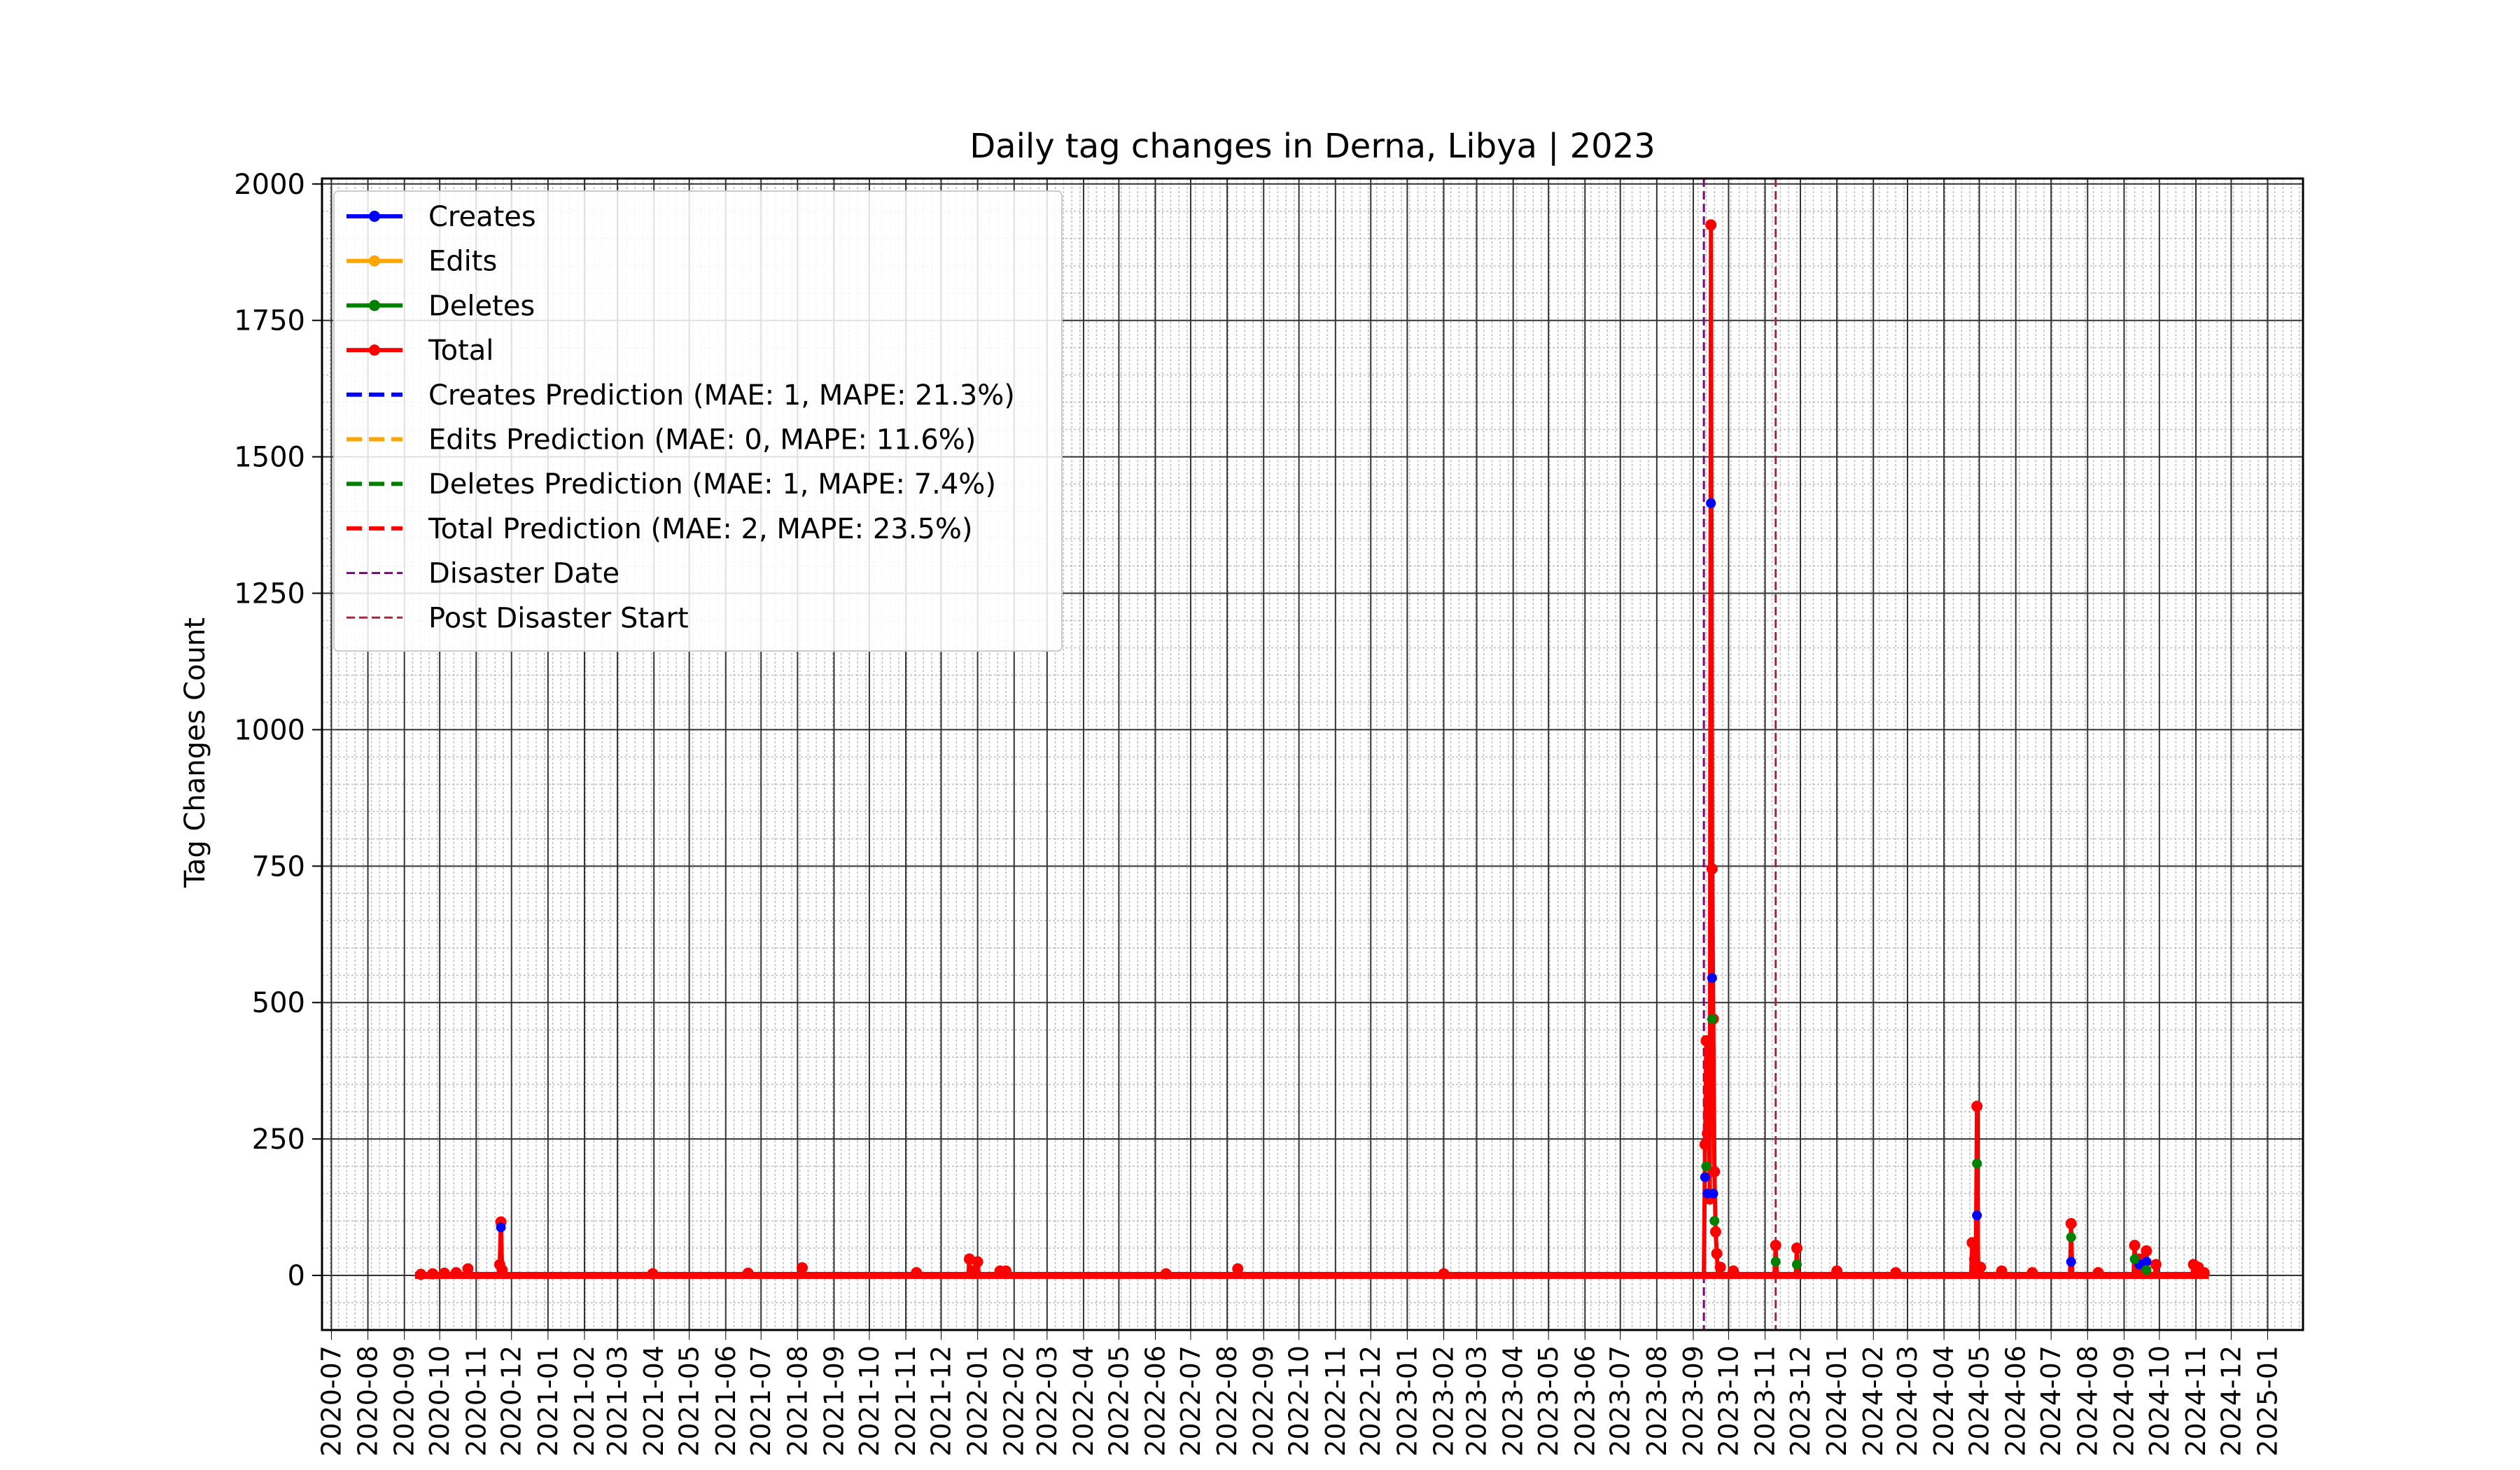 This screenshot has height=1470, width=2520. What do you see at coordinates (421, 262) in the screenshot?
I see `legend-item: Edits` at bounding box center [421, 262].